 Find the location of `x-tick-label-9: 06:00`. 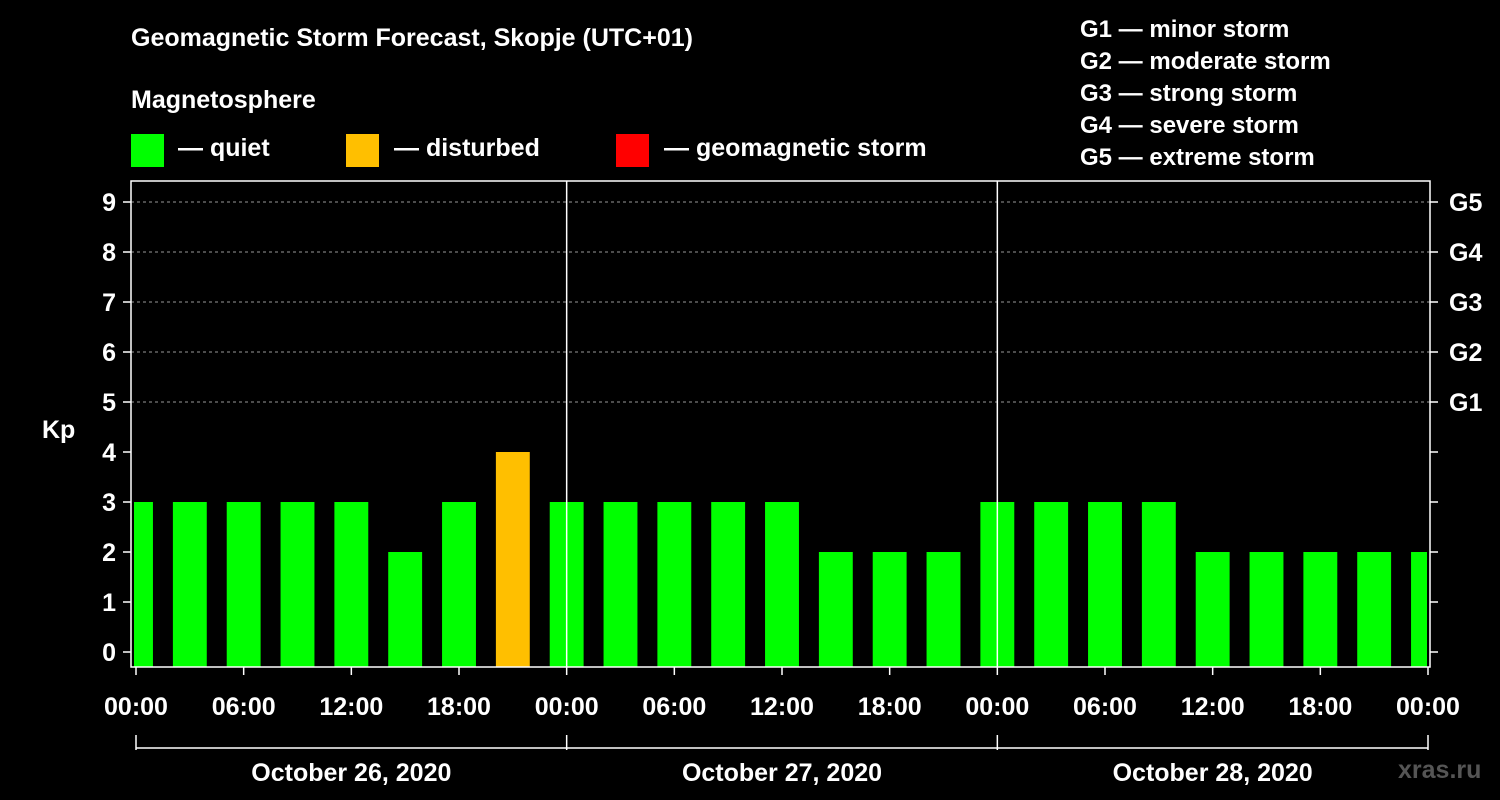

x-tick-label-9: 06:00 is located at coordinates (1105, 707).